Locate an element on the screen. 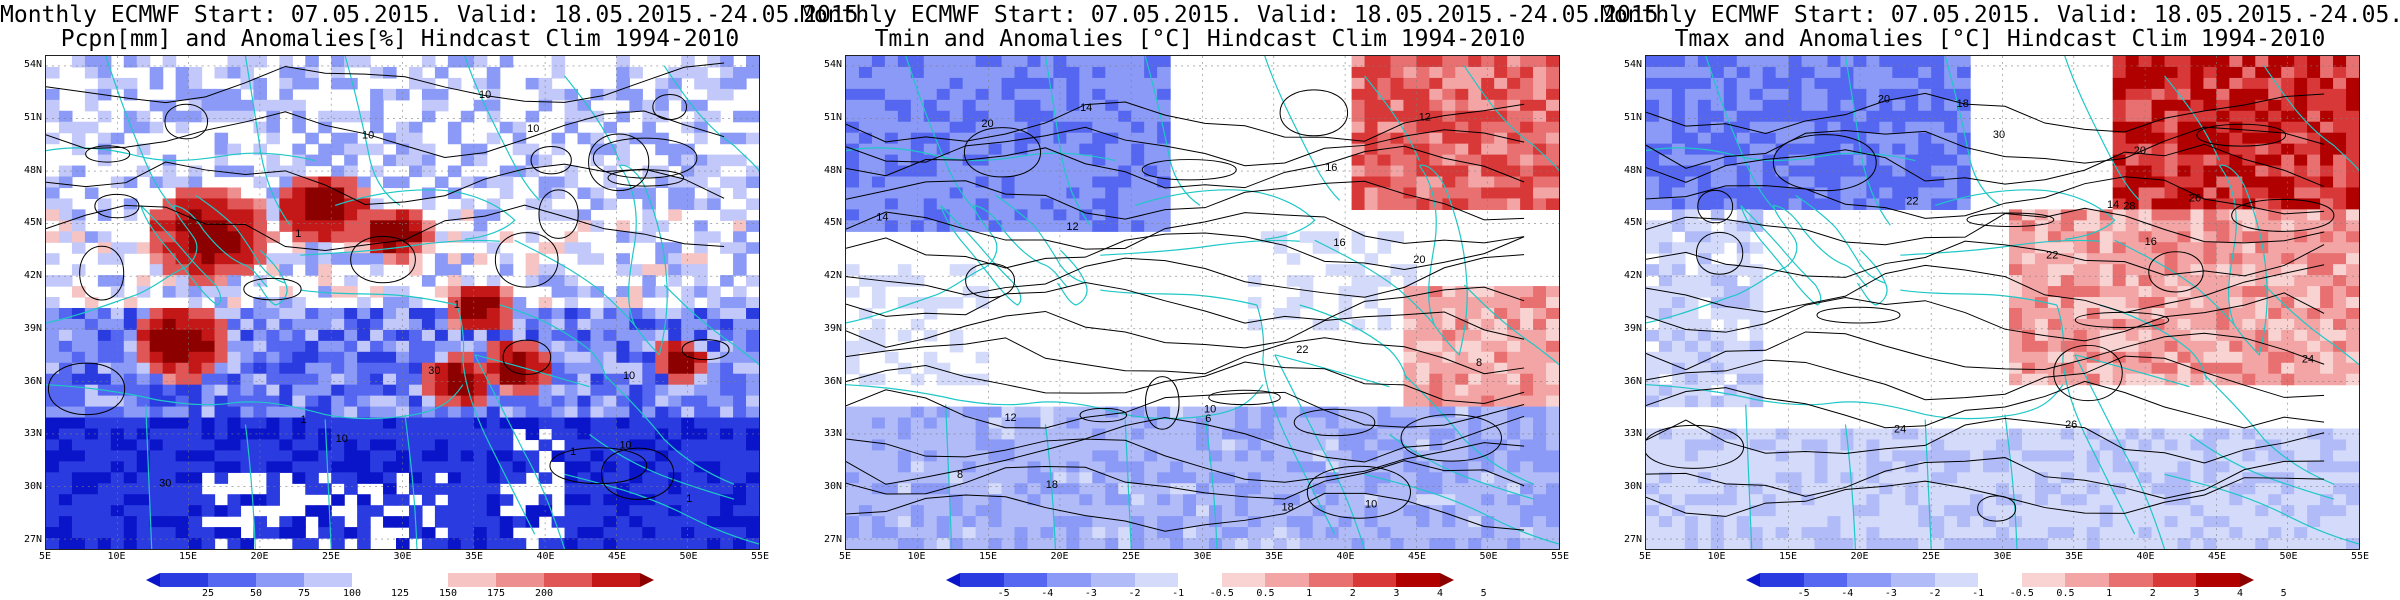 This screenshot has height=600, width=2400. contour-label: 14 is located at coordinates (1086, 108).